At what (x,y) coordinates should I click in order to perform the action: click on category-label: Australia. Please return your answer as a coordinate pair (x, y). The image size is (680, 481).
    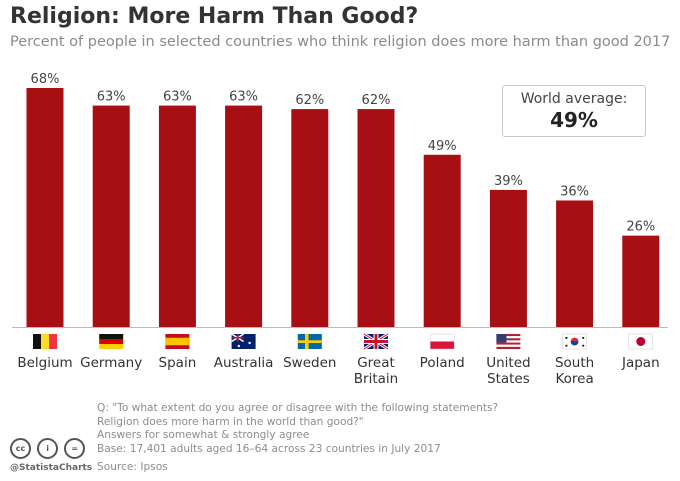
    Looking at the image, I should click on (244, 363).